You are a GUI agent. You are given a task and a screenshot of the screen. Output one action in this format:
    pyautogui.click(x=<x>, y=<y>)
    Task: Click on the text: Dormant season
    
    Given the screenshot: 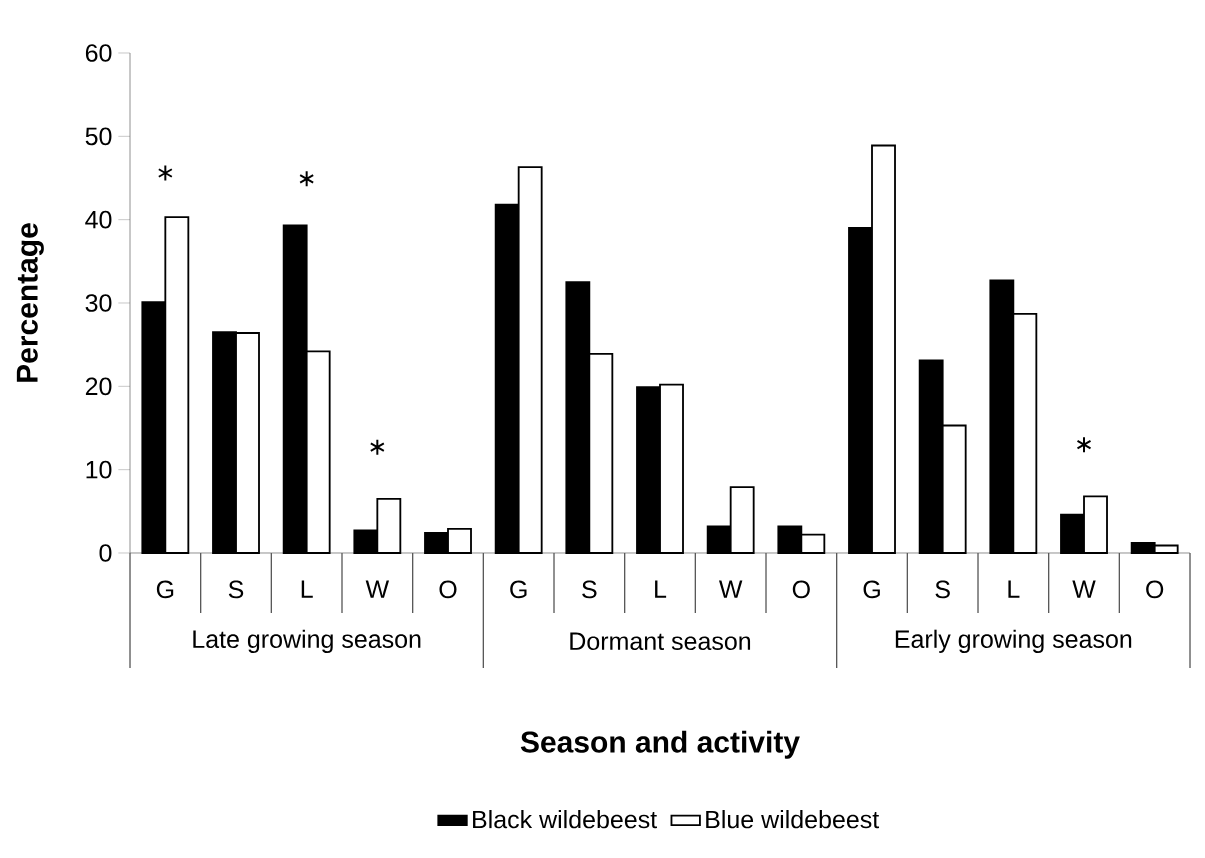 What is the action you would take?
    pyautogui.click(x=660, y=641)
    